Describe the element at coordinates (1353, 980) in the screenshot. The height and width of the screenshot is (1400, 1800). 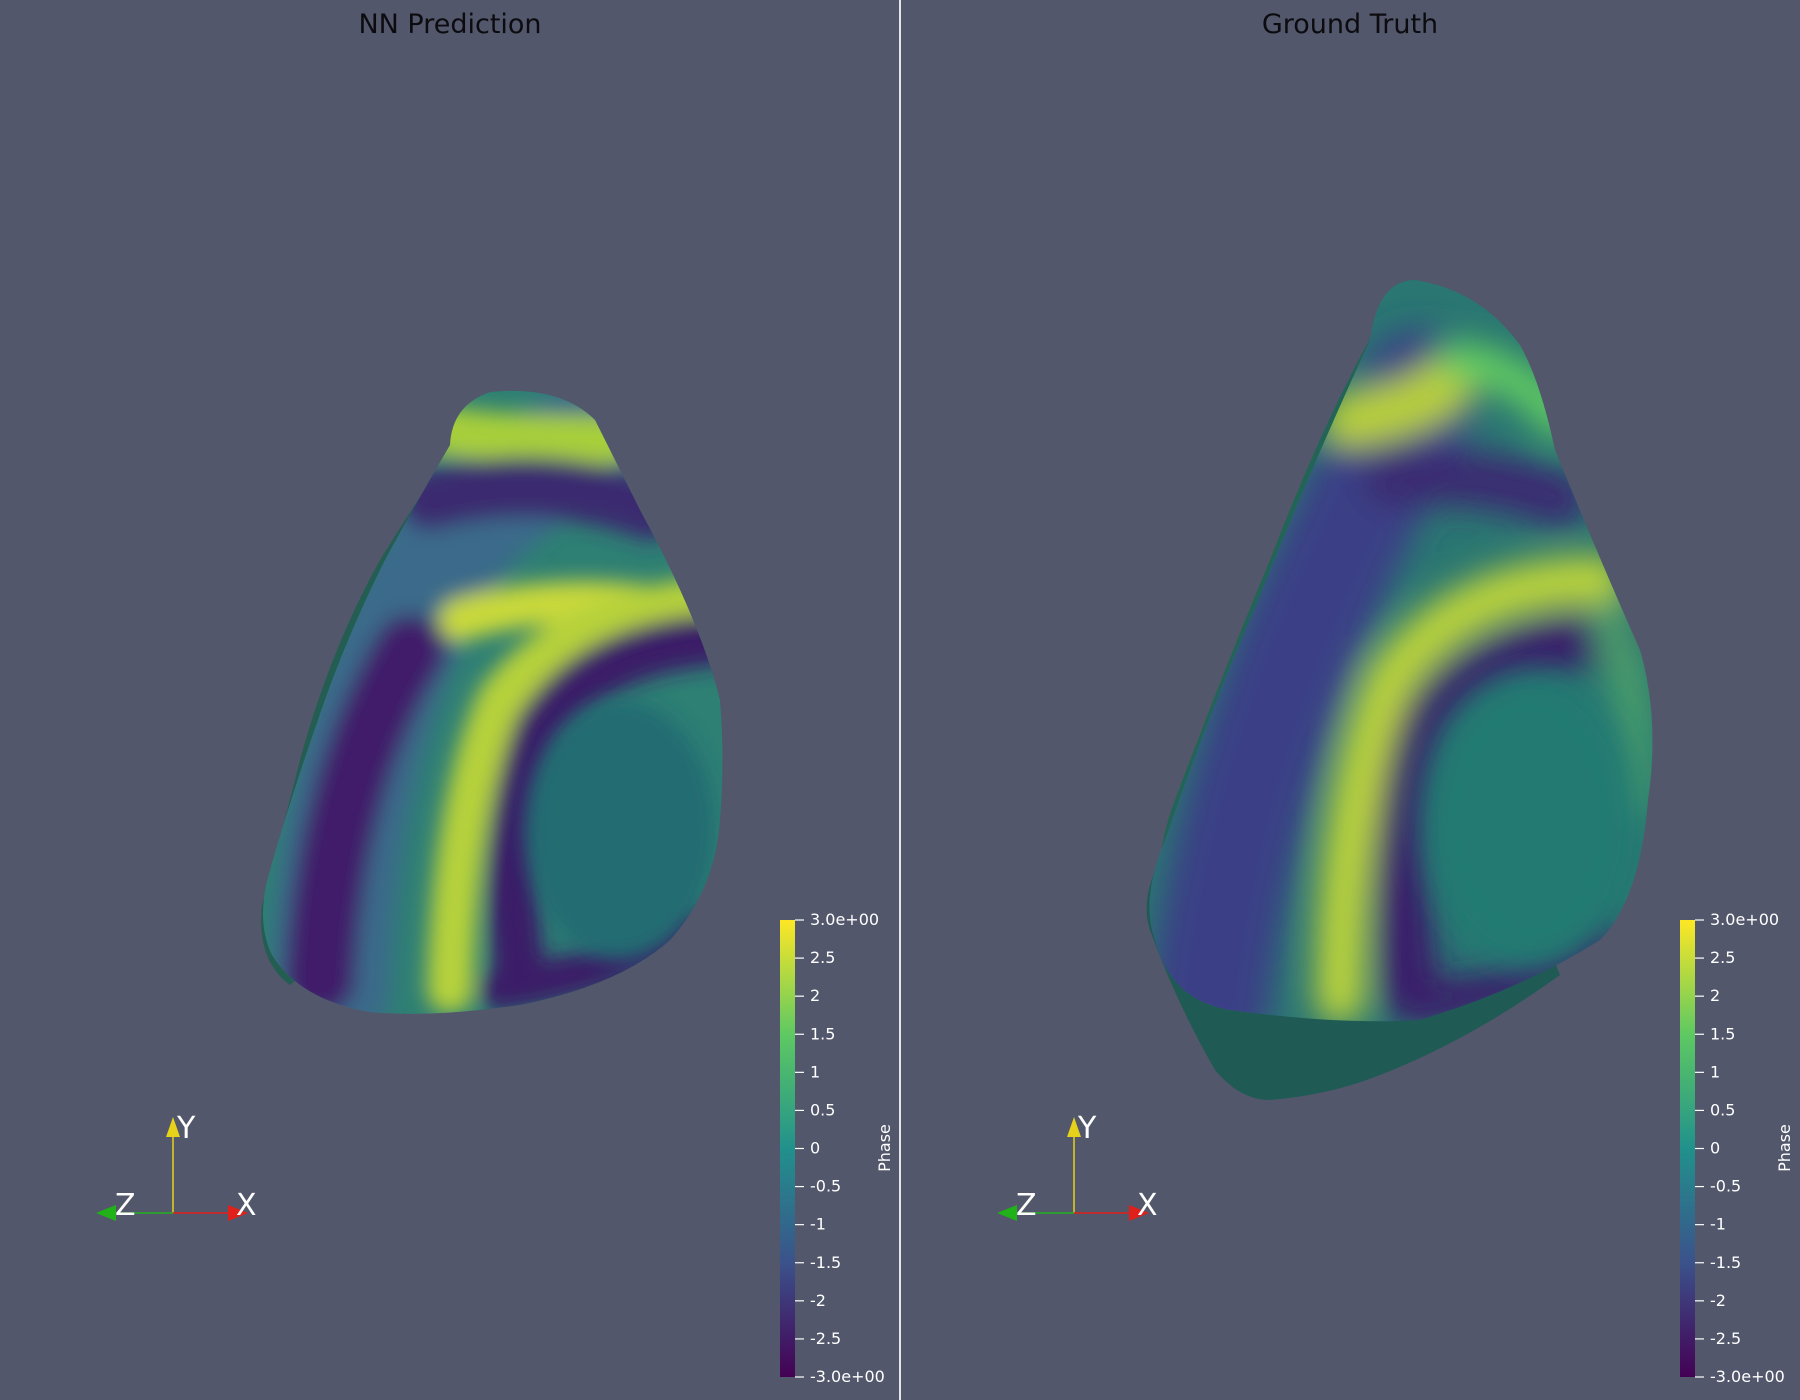
I see `mesh-bottom-face` at that location.